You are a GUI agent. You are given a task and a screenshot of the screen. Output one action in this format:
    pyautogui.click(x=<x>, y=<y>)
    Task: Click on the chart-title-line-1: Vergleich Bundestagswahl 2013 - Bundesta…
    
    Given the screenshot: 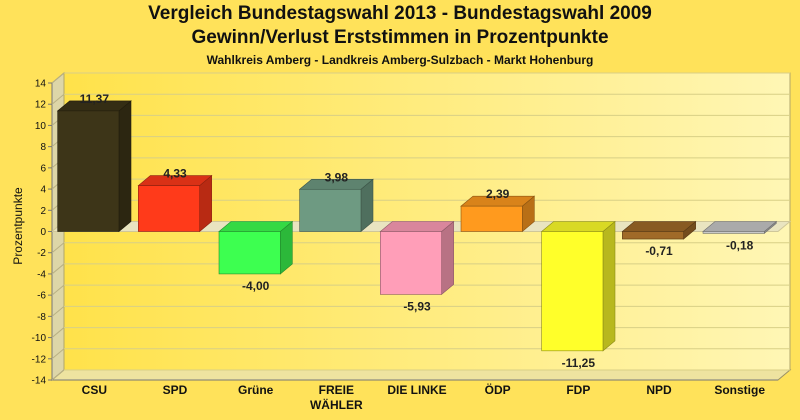 What is the action you would take?
    pyautogui.click(x=400, y=13)
    